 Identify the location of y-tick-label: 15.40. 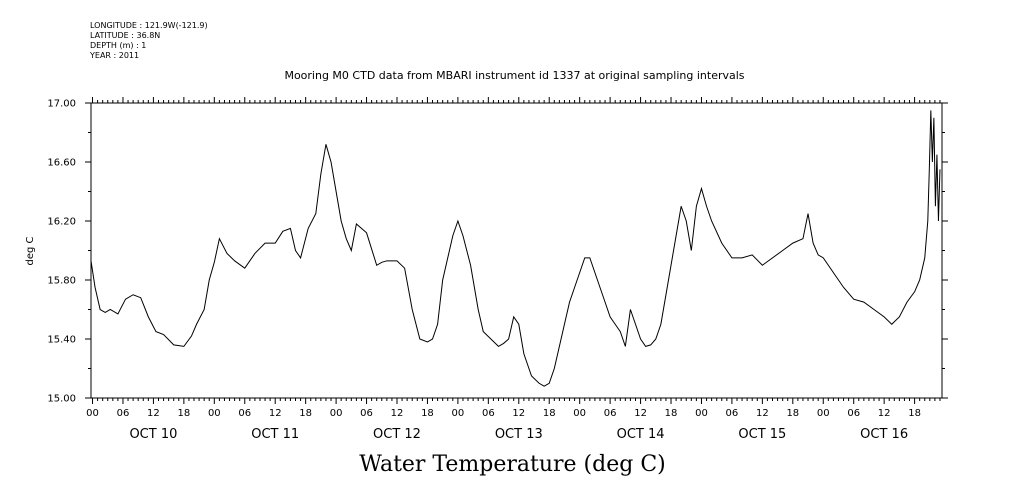
(61, 340).